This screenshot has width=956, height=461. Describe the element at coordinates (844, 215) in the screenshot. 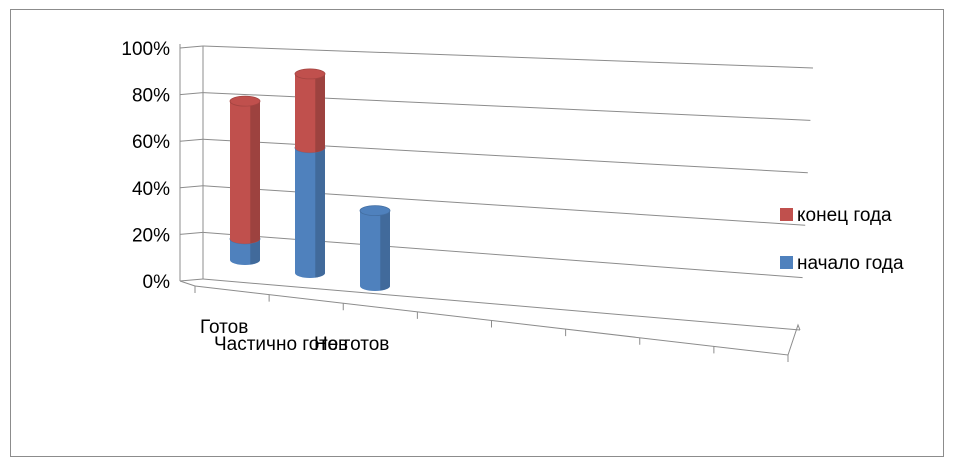

I see `legend-label-0: конец года` at that location.